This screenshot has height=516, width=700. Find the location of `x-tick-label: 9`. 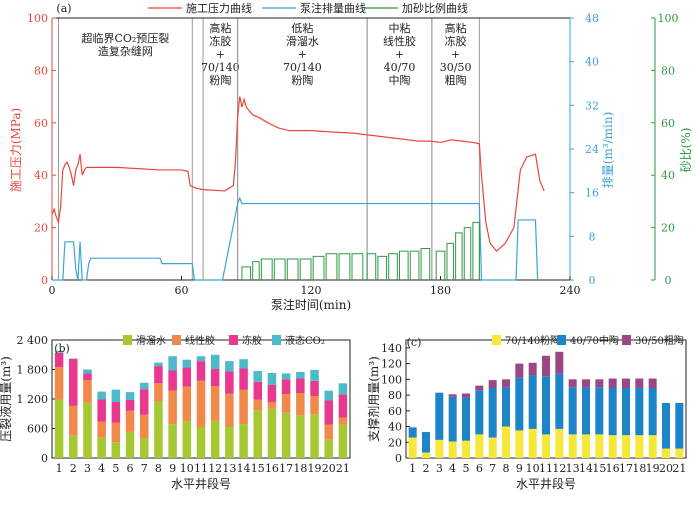

x-tick-label: 9 is located at coordinates (172, 468).